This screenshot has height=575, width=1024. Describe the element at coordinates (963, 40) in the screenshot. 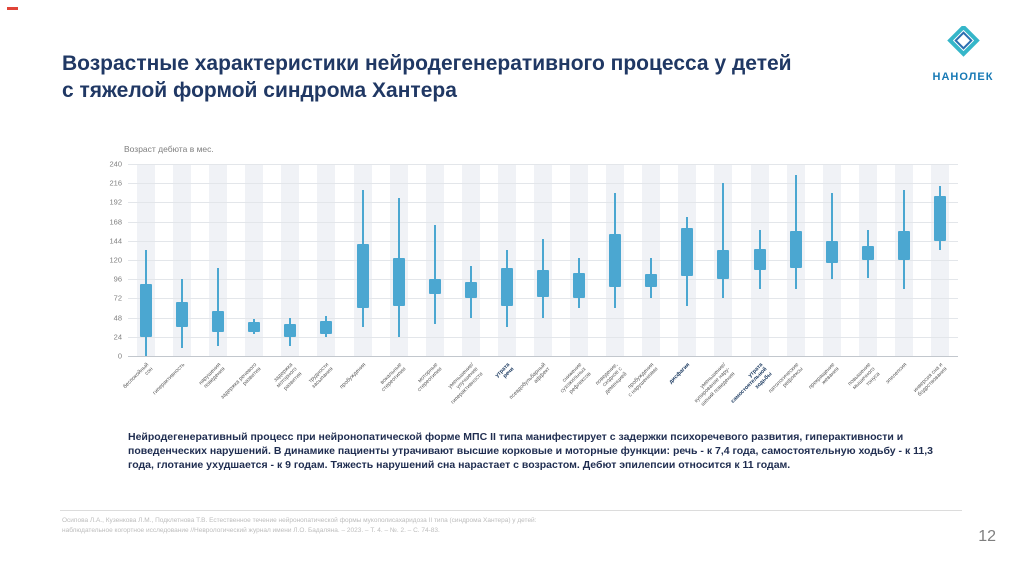

I see `nanolek-logo-icon` at that location.